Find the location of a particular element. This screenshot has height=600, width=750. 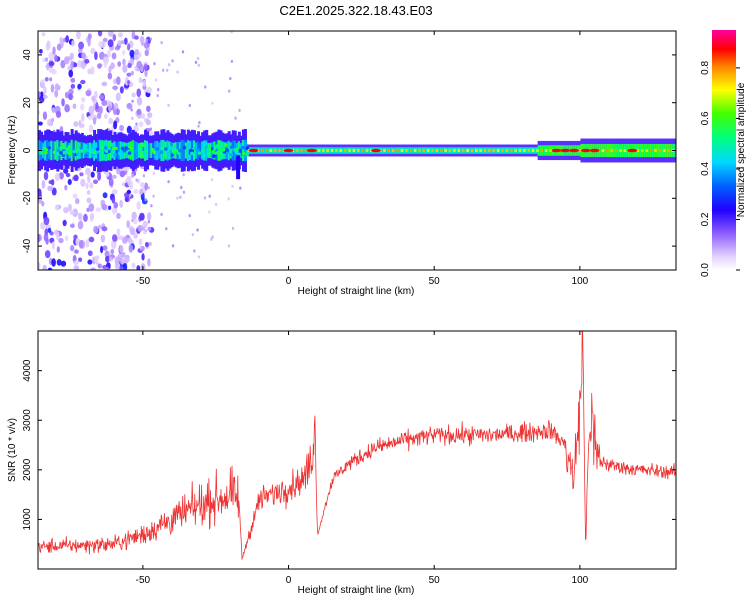

colorbar-tick-label: 0.0 is located at coordinates (705, 270).